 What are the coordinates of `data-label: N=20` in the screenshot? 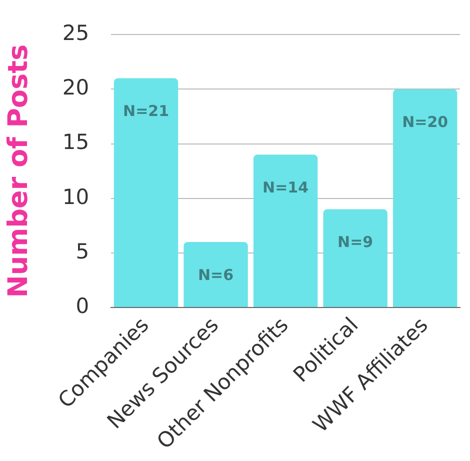 It's located at (425, 122).